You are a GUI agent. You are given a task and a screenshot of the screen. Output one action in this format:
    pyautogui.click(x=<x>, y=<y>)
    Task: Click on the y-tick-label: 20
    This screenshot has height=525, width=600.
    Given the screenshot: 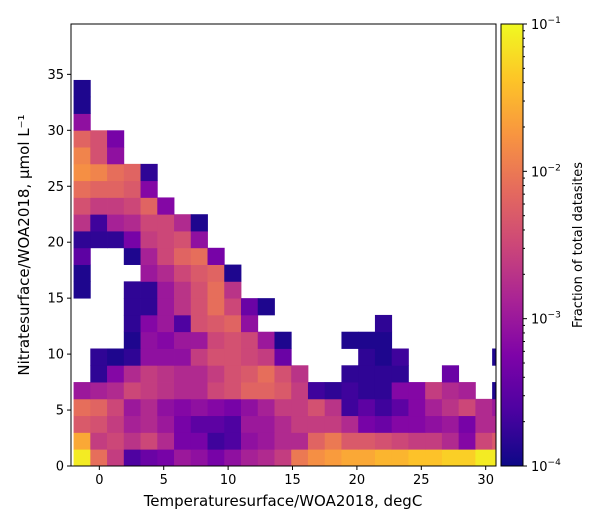 What is the action you would take?
    pyautogui.click(x=55, y=243)
    